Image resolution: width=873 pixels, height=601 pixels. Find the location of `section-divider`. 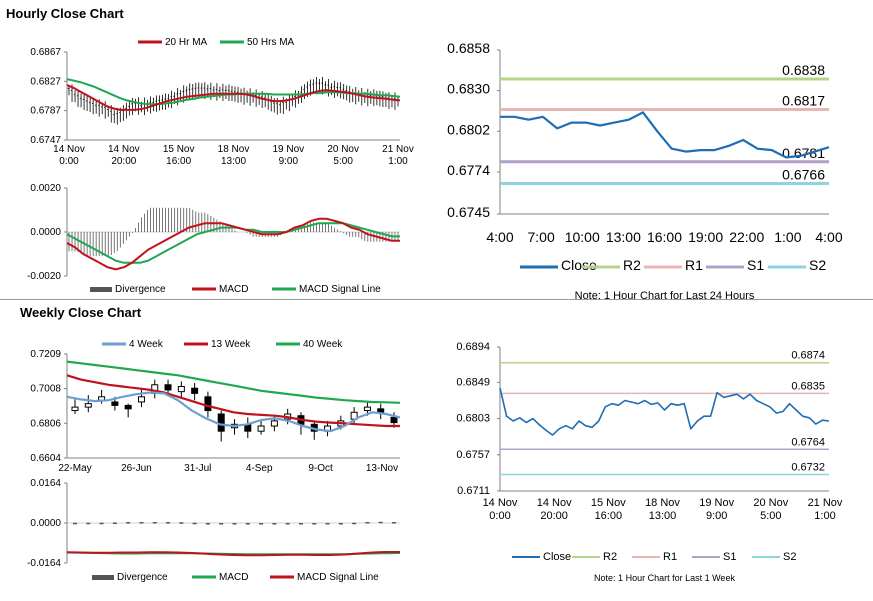

section-divider is located at coordinates (436, 299).